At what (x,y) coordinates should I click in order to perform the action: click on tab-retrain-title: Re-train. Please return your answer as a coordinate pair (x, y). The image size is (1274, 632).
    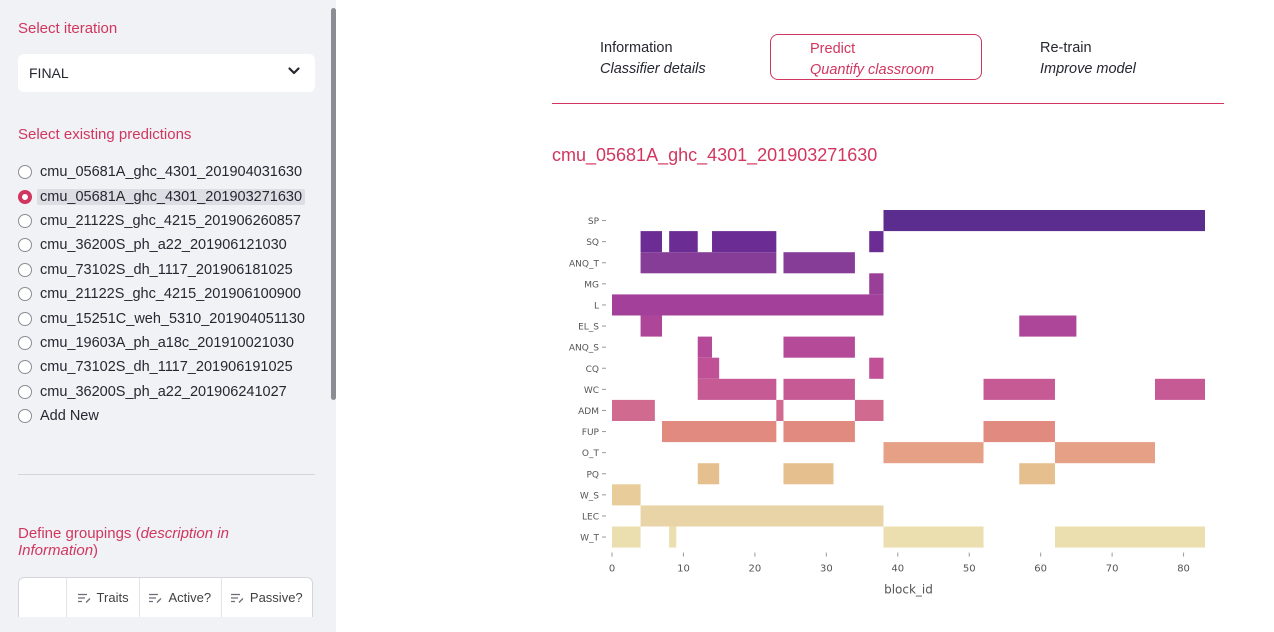
    Looking at the image, I should click on (1066, 48).